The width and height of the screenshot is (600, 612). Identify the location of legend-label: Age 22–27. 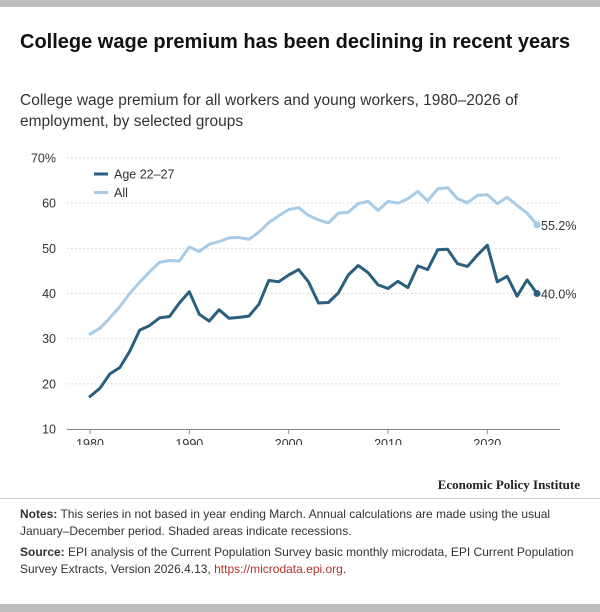
(144, 175).